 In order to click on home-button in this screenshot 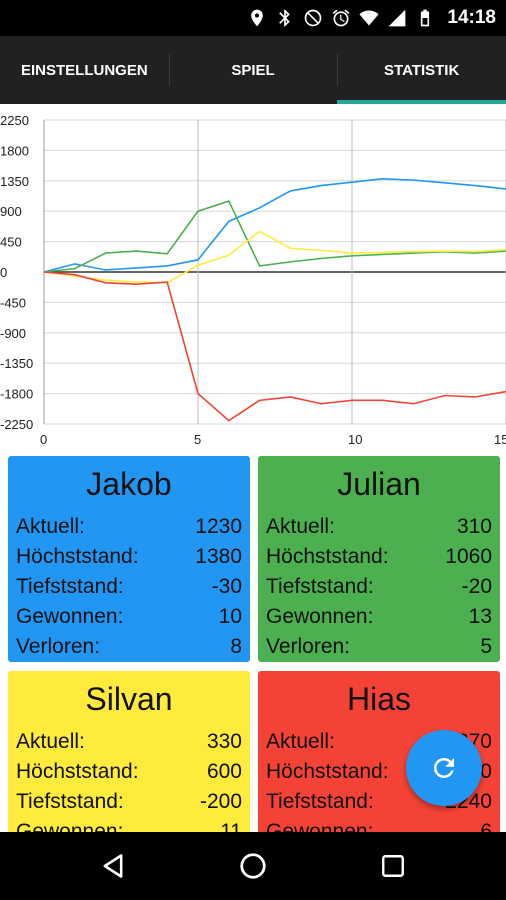, I will do `click(253, 866)`.